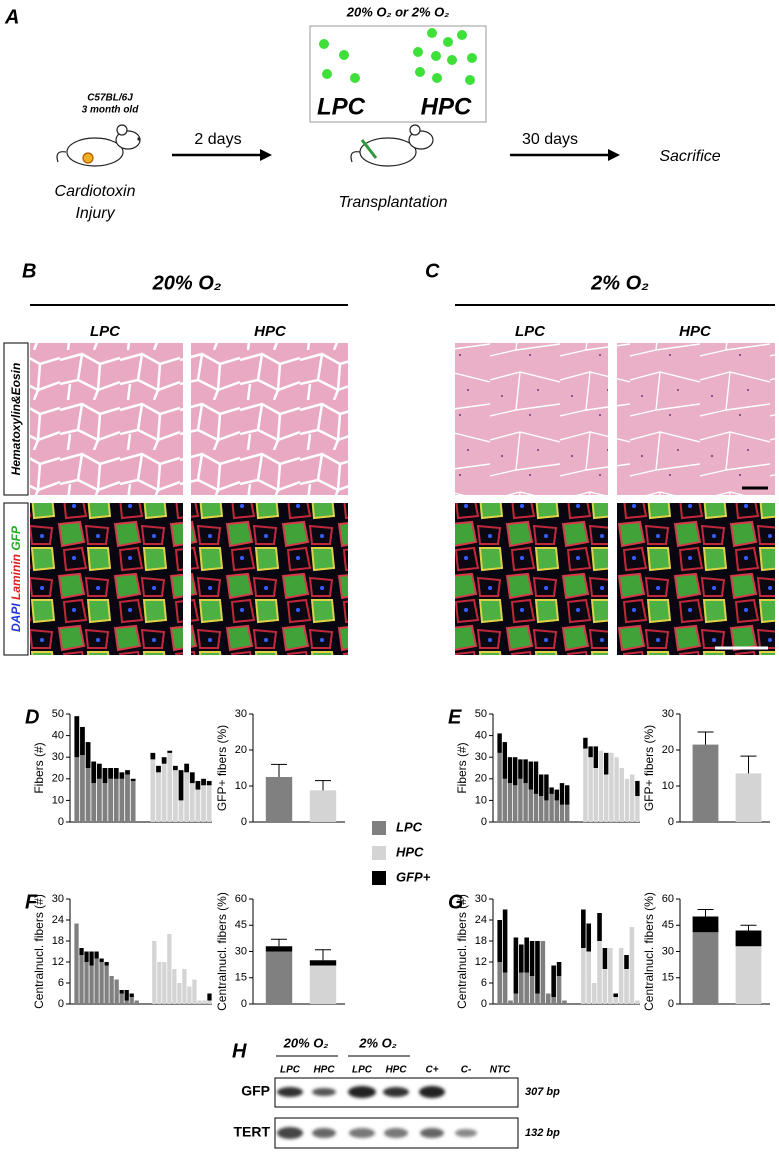 This screenshot has height=1166, width=779. What do you see at coordinates (324, 1070) in the screenshot?
I see `lane-label: HPC` at bounding box center [324, 1070].